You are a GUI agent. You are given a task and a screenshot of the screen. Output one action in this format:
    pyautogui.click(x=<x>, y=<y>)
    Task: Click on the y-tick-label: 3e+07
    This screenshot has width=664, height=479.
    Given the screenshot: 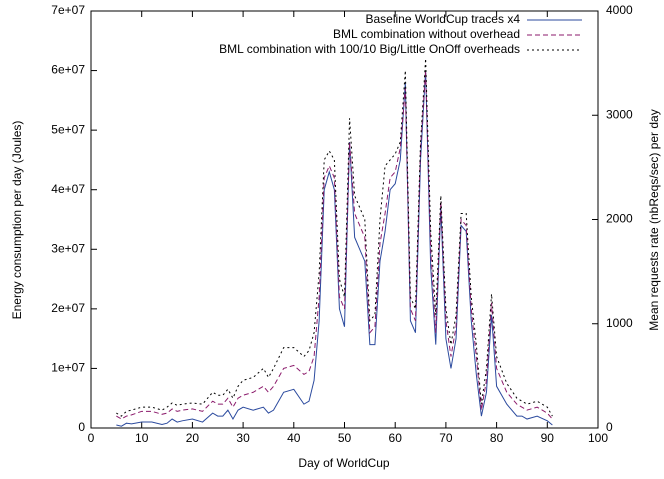 What is the action you would take?
    pyautogui.click(x=68, y=248)
    